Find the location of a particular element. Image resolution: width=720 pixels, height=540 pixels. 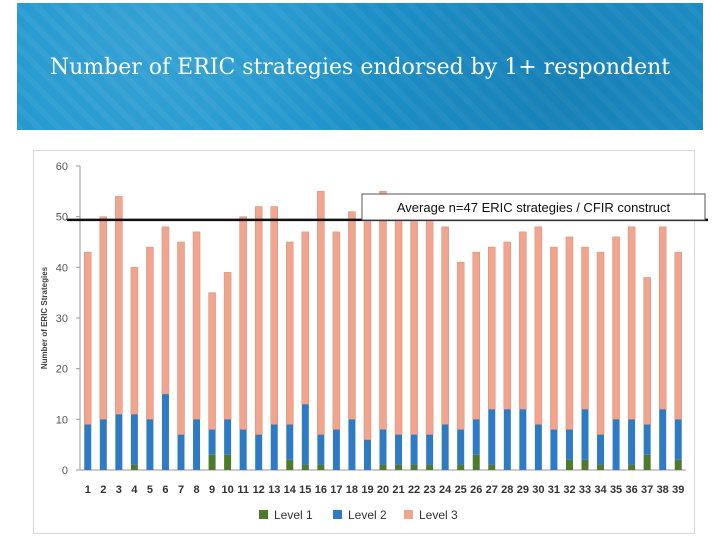

y-tick-label: 40 is located at coordinates (62, 268).